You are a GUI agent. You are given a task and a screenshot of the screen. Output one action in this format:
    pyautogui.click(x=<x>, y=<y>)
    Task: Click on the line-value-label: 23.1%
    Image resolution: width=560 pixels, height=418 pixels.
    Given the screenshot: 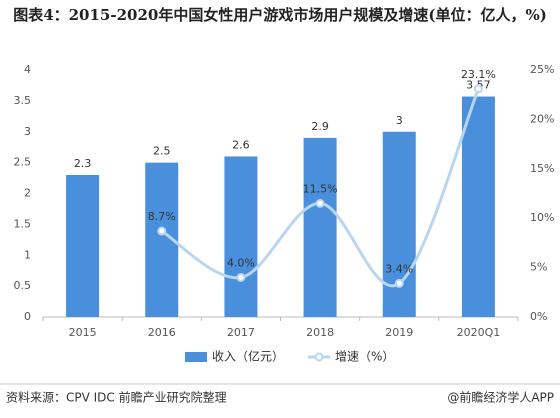 What is the action you would take?
    pyautogui.click(x=478, y=74)
    